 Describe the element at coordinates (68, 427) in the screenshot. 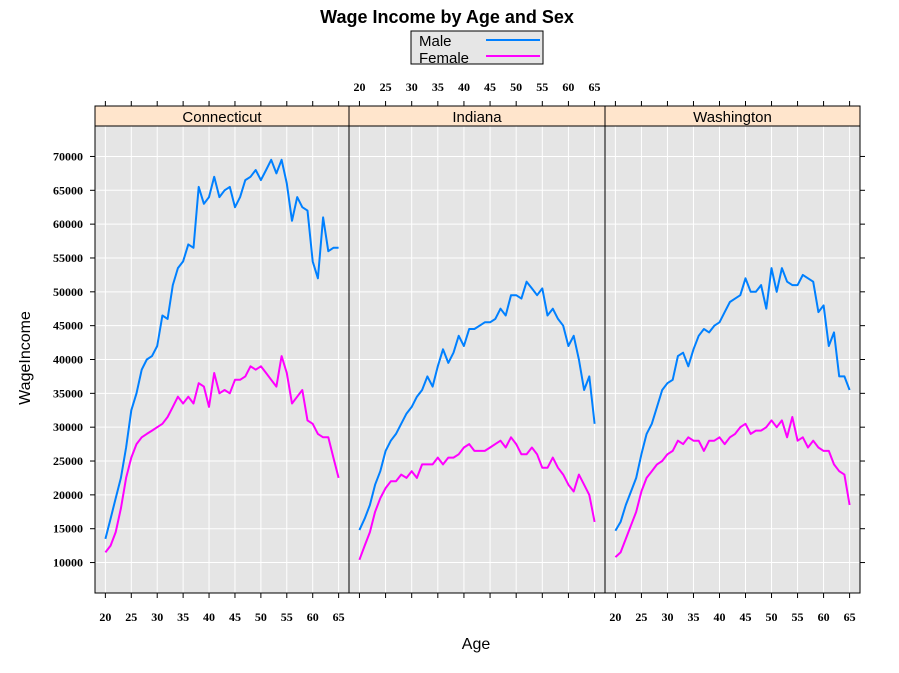

I see `y-tick-label: 30000` at that location.